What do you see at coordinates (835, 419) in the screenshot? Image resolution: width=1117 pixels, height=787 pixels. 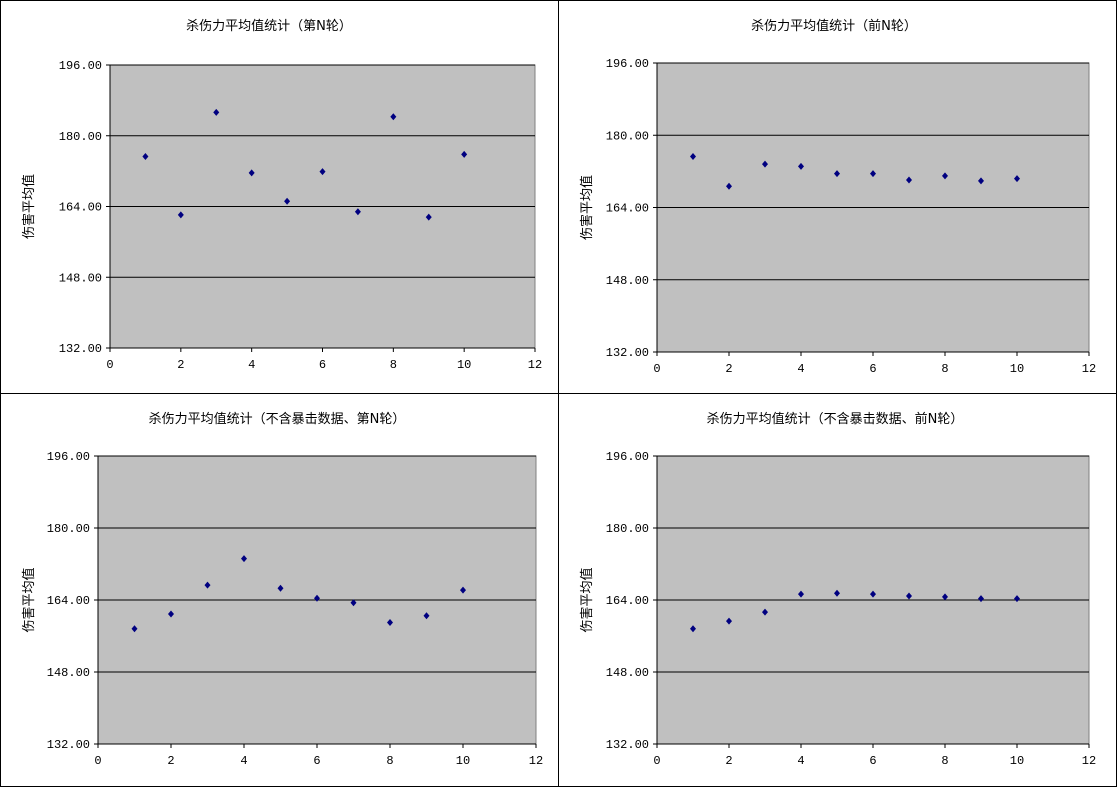 I see `chart-title: 杀伤力平均值统计（不含暴击数据、前N轮）` at bounding box center [835, 419].